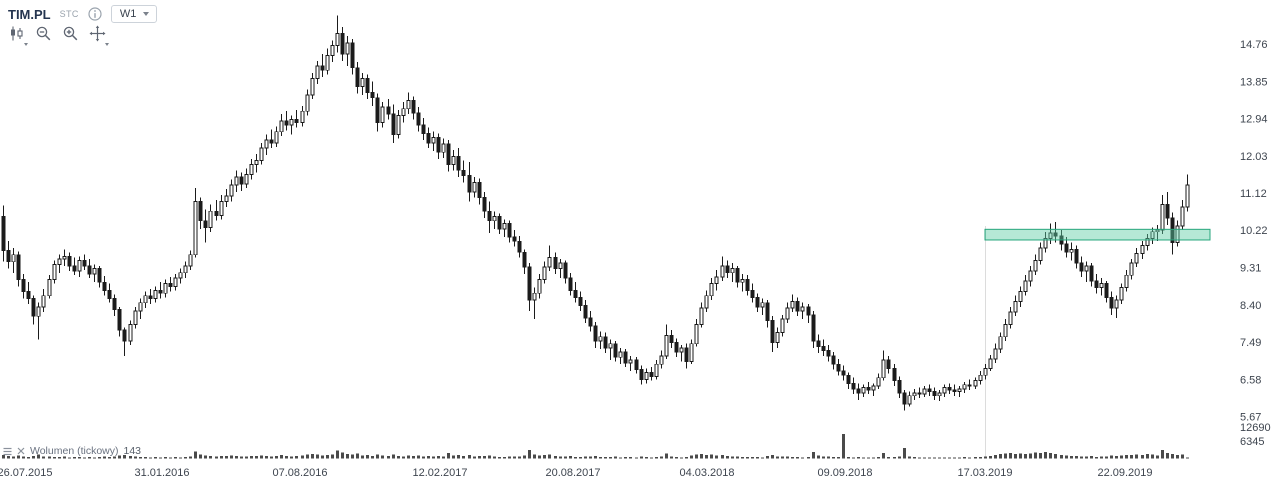  Describe the element at coordinates (1255, 428) in the screenshot. I see `volume-tick-label: 12690` at that location.